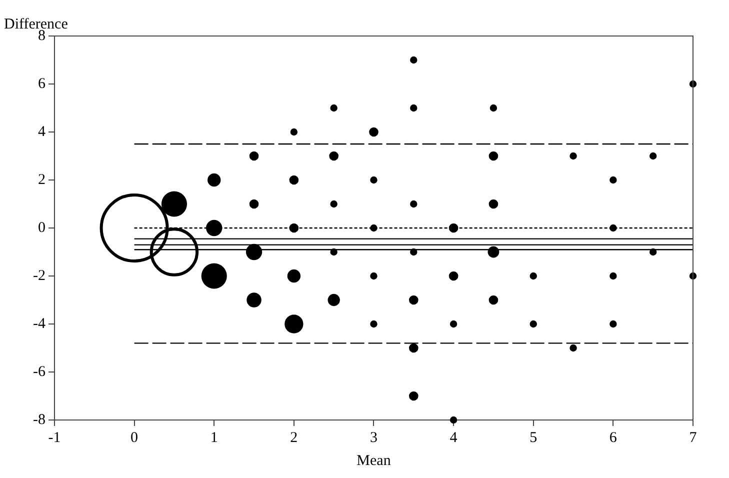 The height and width of the screenshot is (478, 729). I want to click on y-tick-label: 2, so click(42, 180).